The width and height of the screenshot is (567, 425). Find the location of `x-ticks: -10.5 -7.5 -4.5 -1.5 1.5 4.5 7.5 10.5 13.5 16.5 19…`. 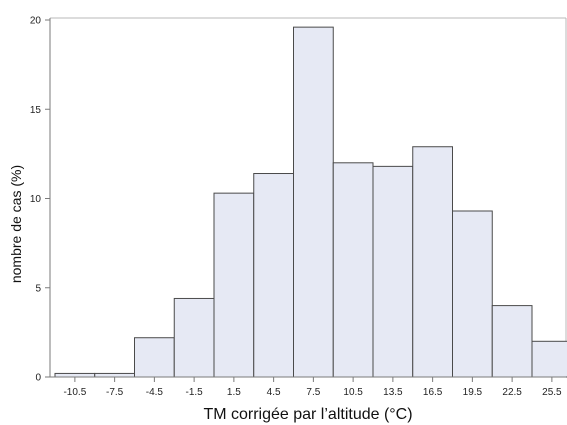

x-ticks: -10.5 -7.5 -4.5 -1.5 1.5 4.5 7.5 10.5 13.5 16.5 19… is located at coordinates (312, 387).